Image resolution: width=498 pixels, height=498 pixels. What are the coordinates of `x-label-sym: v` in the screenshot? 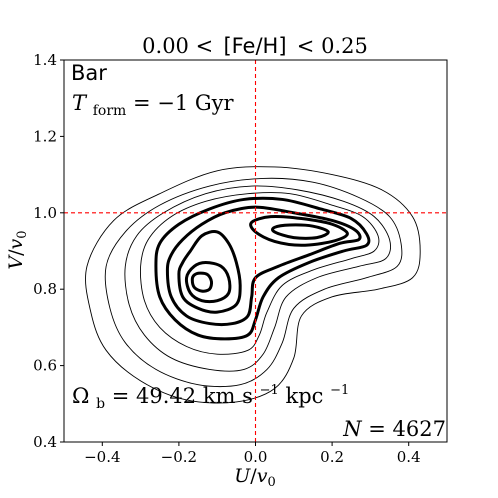 It's located at (262, 476).